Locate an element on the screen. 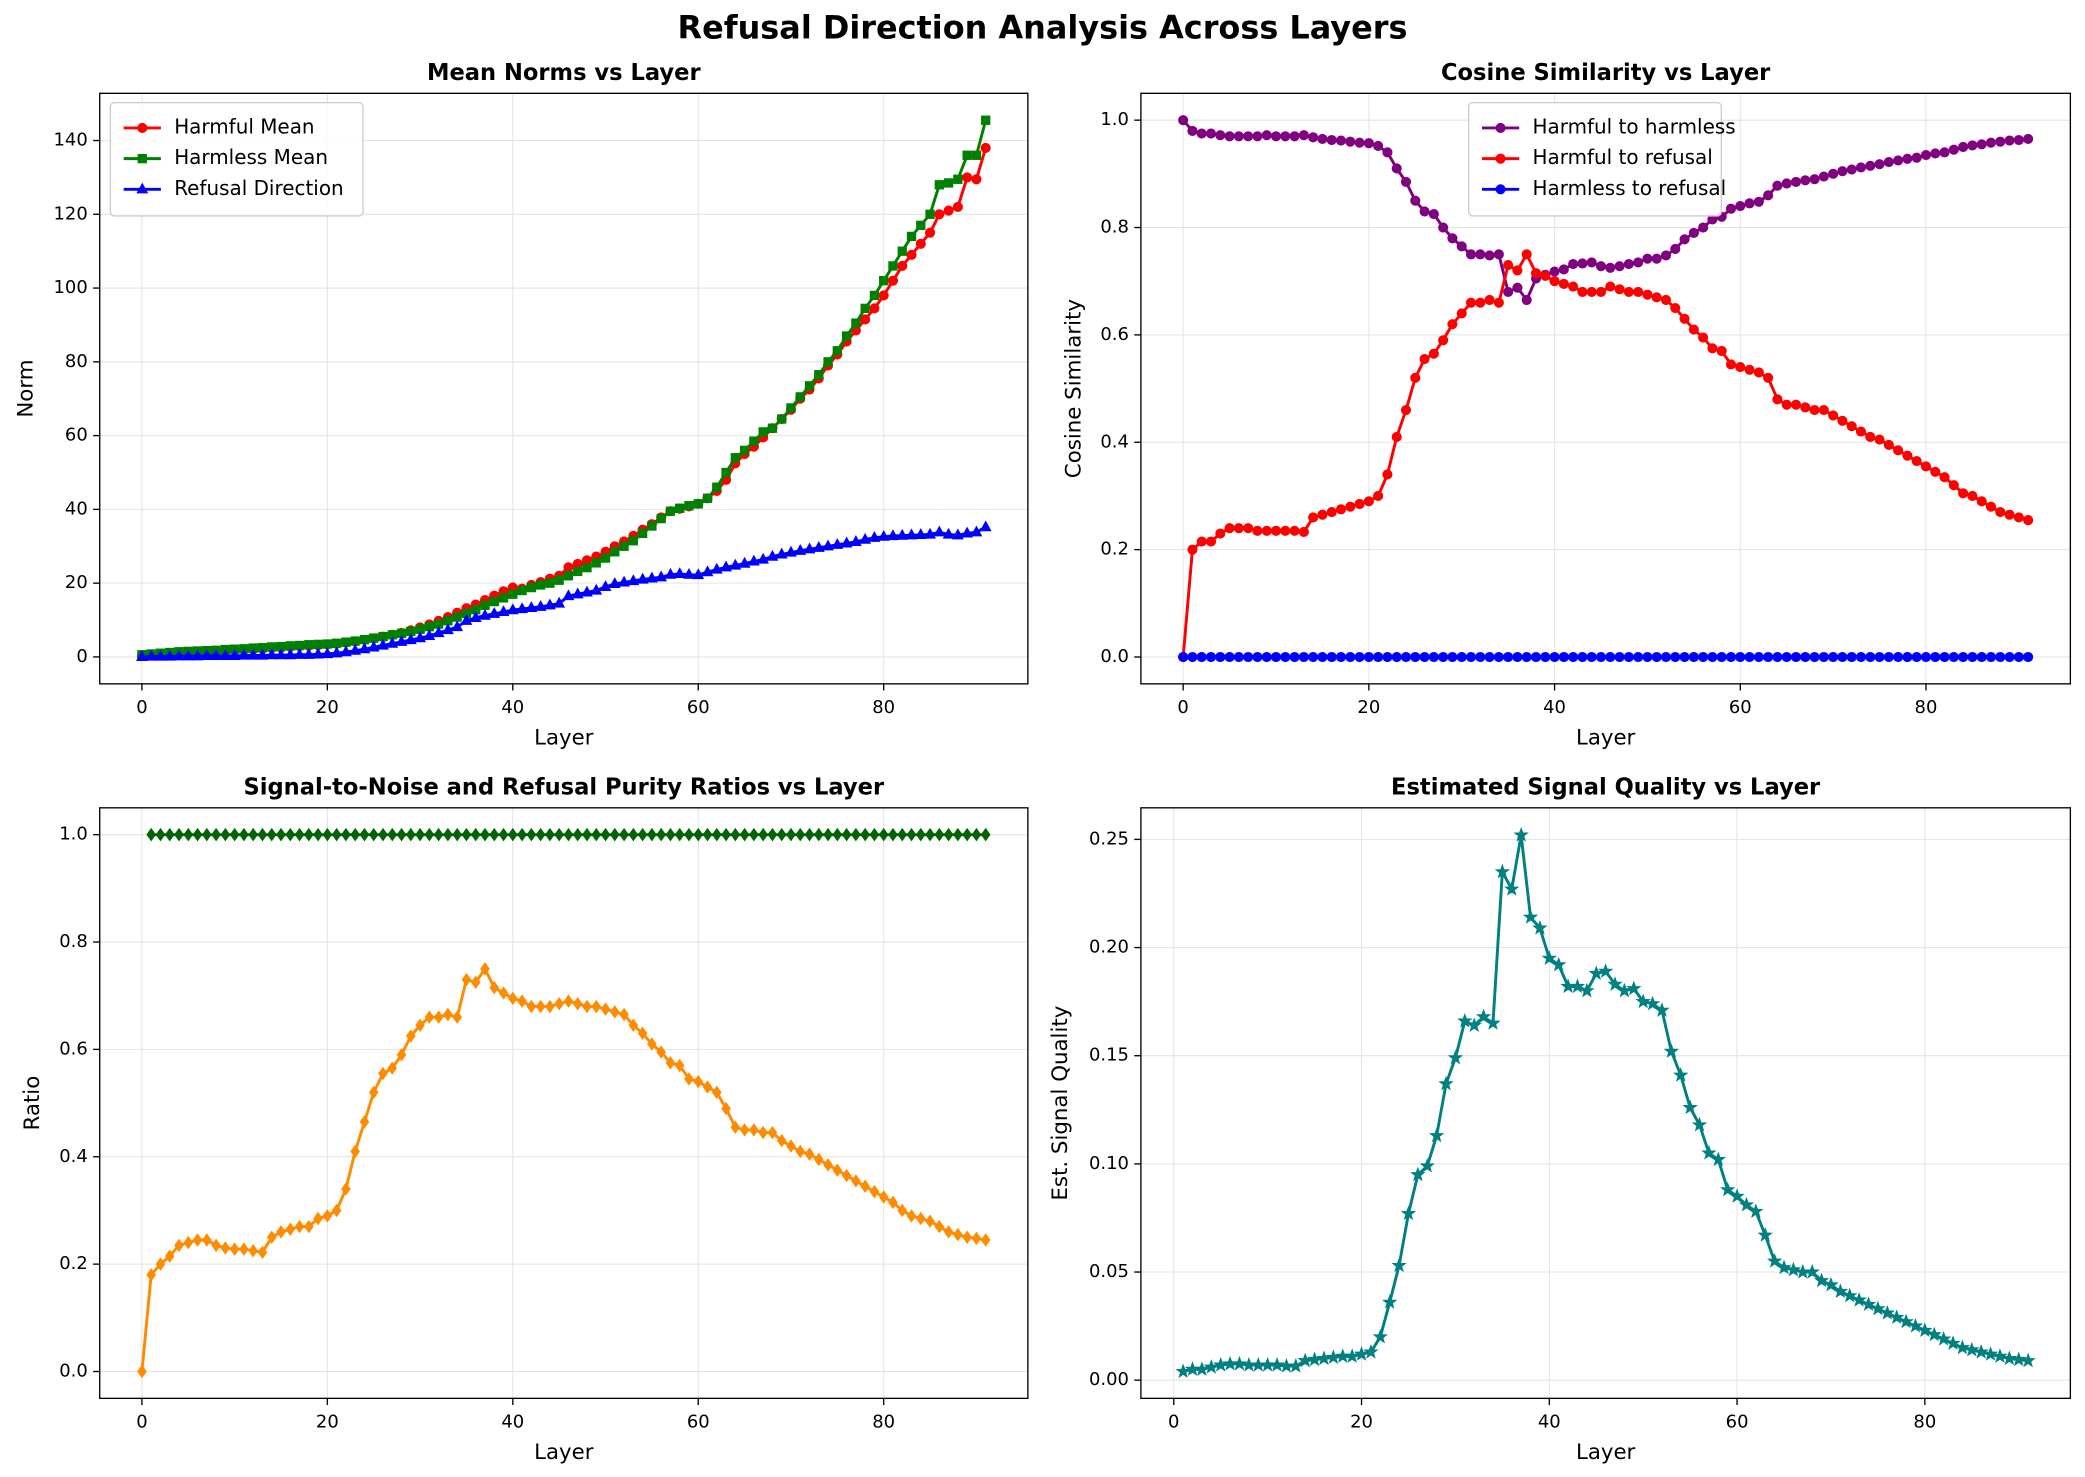  legend-box is located at coordinates (1595, 159).